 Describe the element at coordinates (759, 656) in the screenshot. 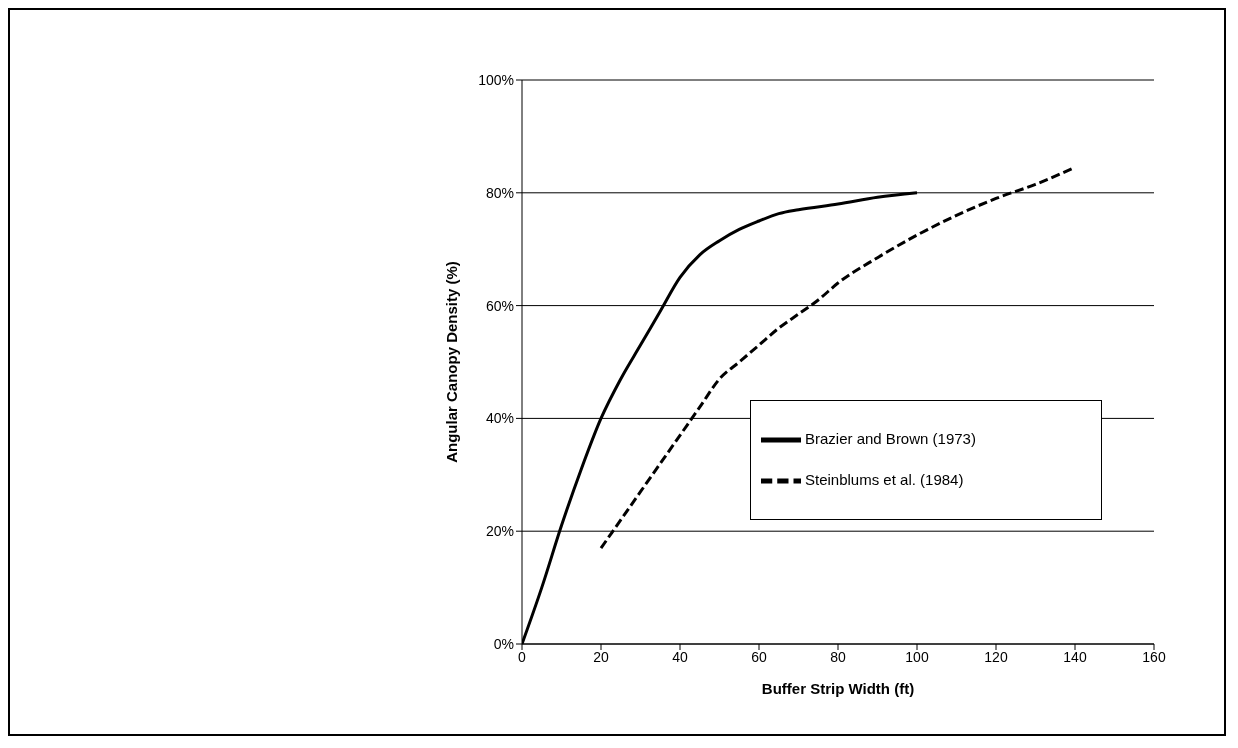

I see `x-tick-label: 60` at that location.